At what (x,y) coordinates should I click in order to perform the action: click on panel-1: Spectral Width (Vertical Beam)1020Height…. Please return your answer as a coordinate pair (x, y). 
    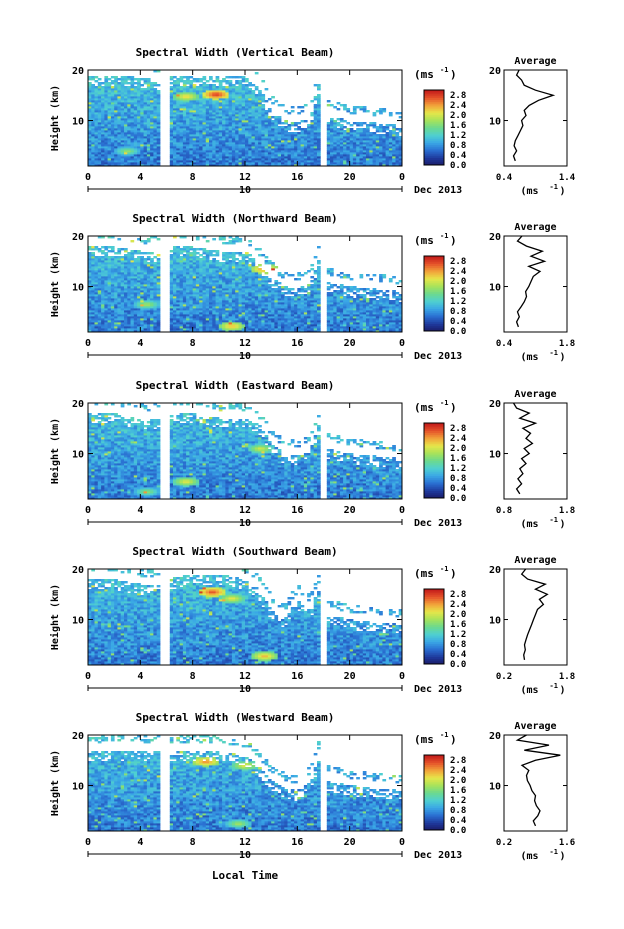
    Looking at the image, I should click on (312, 121).